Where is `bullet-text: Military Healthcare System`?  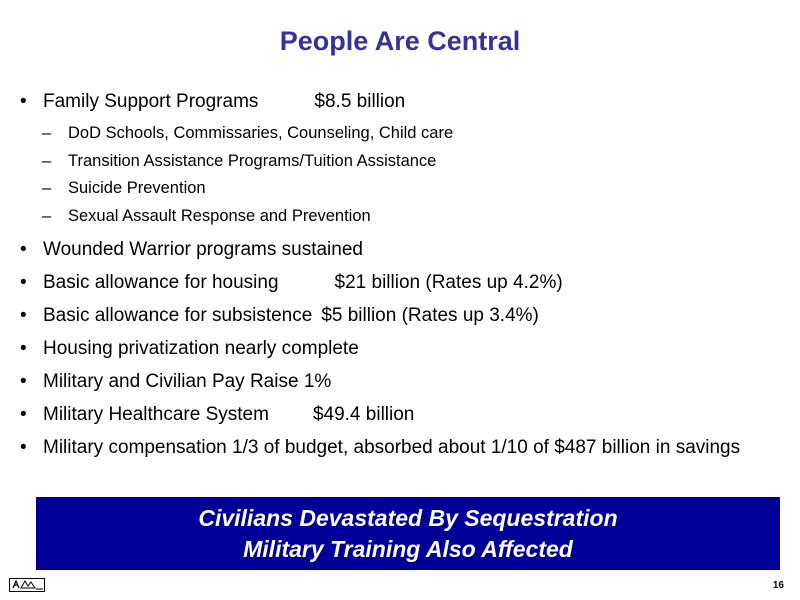 bullet-text: Military Healthcare System is located at coordinates (156, 414).